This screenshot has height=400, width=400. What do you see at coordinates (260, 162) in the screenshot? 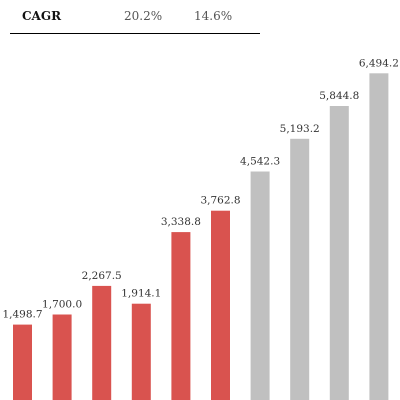
I see `bar-value-label-7: 4,542.3` at bounding box center [260, 162].